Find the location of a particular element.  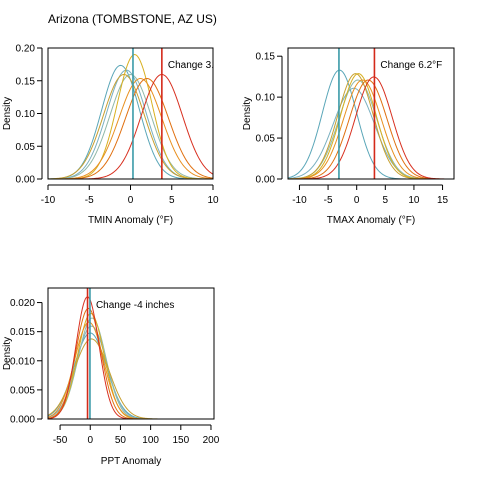

x-tick-label: 50 is located at coordinates (121, 440).